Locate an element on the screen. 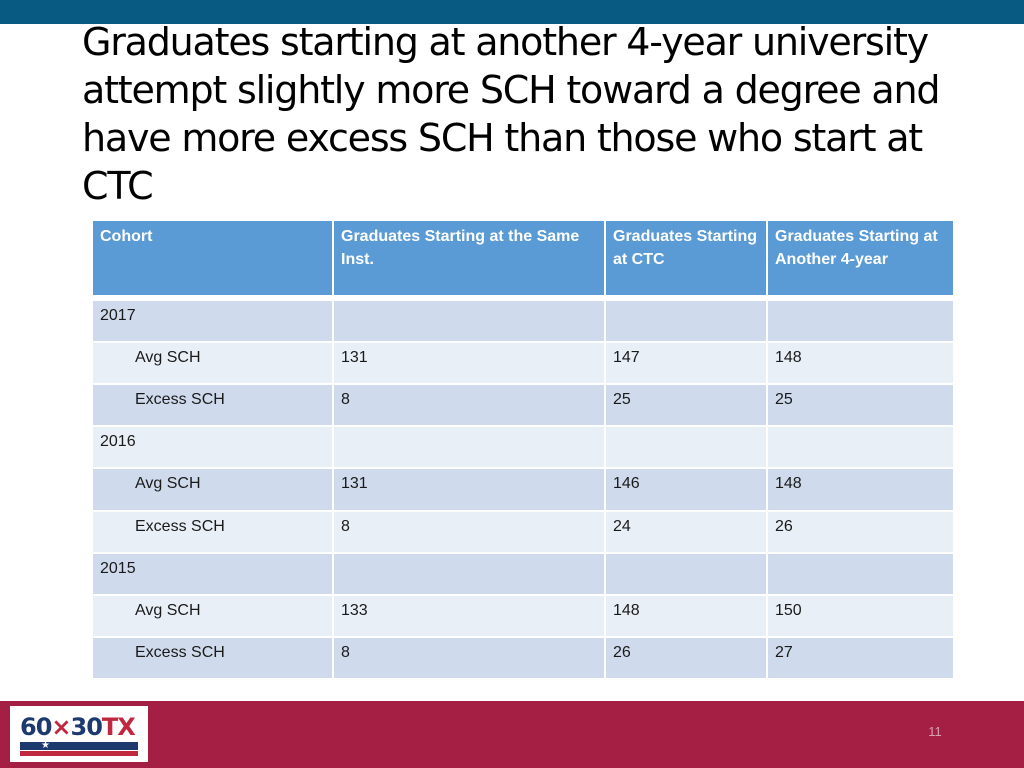 This screenshot has width=1024, height=768. value-ctc: 146 is located at coordinates (686, 489).